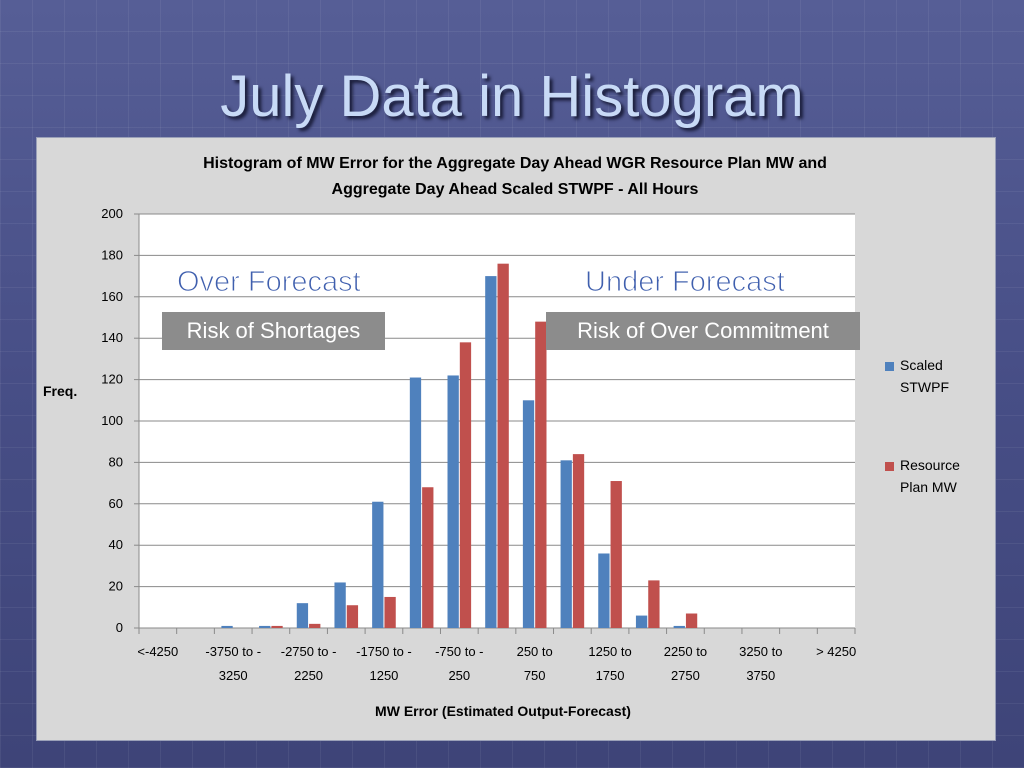  I want to click on x-tick-label: 3250 to, so click(760, 651).